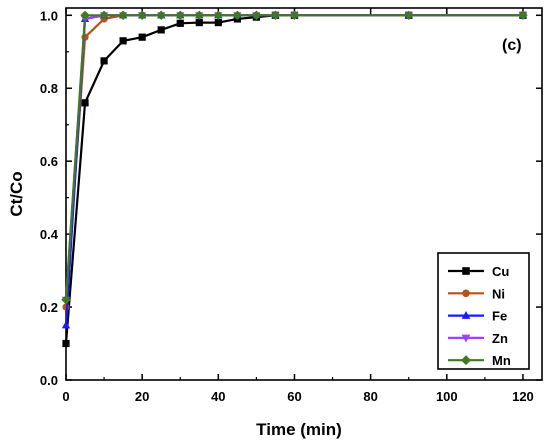 This screenshot has height=446, width=550. What do you see at coordinates (447, 396) in the screenshot?
I see `x-tick-label: 100` at bounding box center [447, 396].